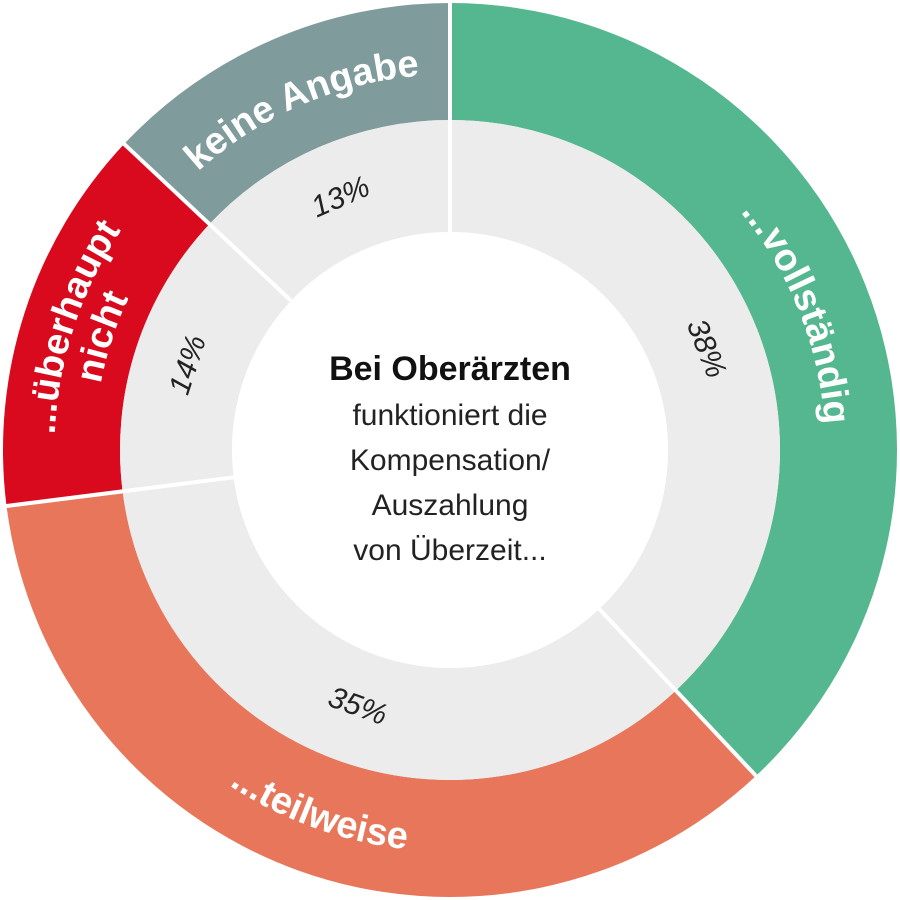 This screenshot has width=900, height=900. I want to click on slice-outer-keine-angabe, so click(287, 114).